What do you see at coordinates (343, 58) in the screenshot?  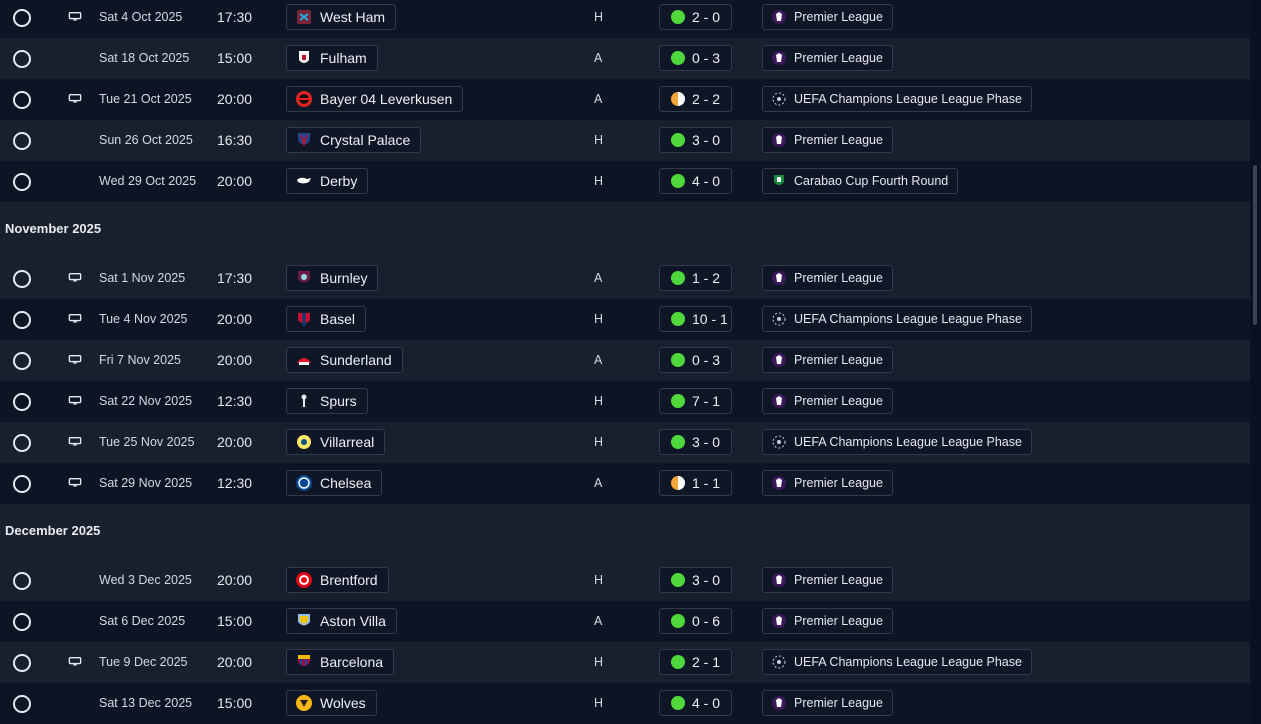 I see `opponent-name: Fulham` at bounding box center [343, 58].